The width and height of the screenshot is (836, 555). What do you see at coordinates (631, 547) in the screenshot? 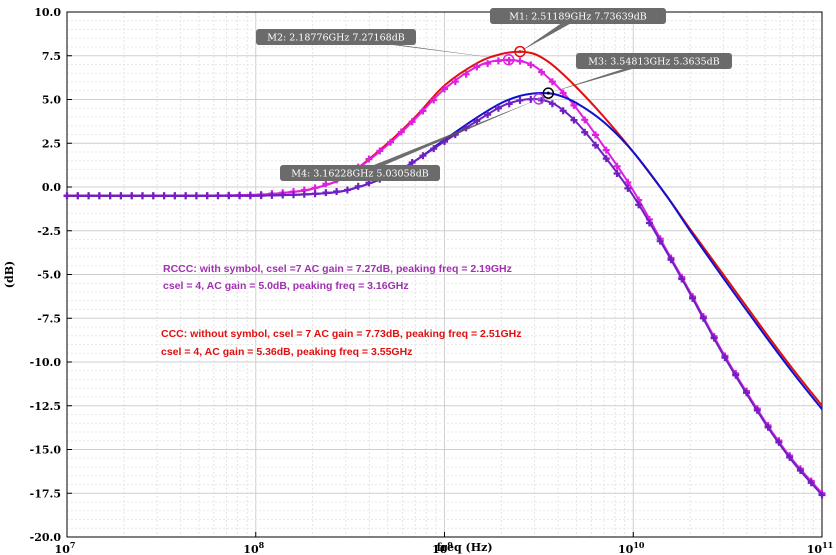
I see `x-tick-label: 10¹⁰` at bounding box center [631, 547].